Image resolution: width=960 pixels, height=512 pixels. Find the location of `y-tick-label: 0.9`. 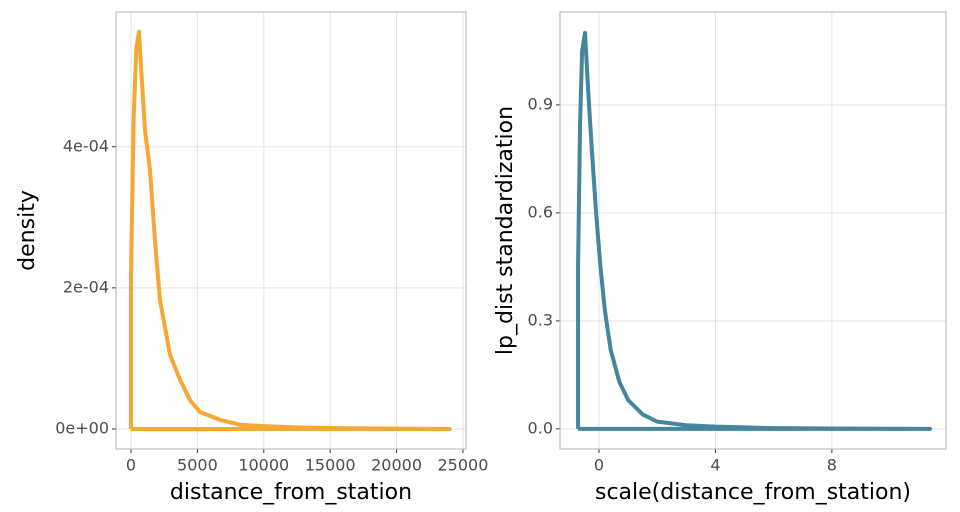

y-tick-label: 0.9 is located at coordinates (540, 103).